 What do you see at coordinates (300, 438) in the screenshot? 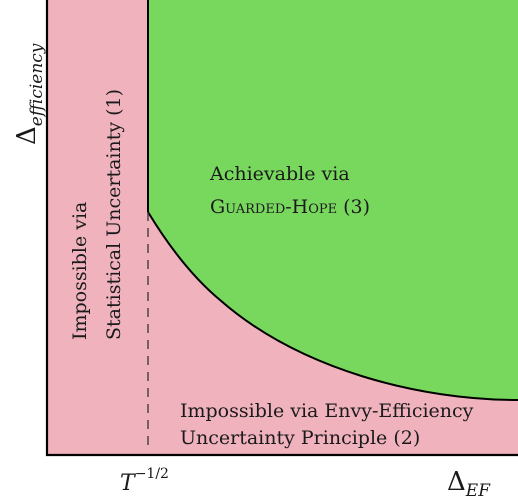
I see `envy-efficiency-label-line2: Uncertainty Principle (2)` at bounding box center [300, 438].